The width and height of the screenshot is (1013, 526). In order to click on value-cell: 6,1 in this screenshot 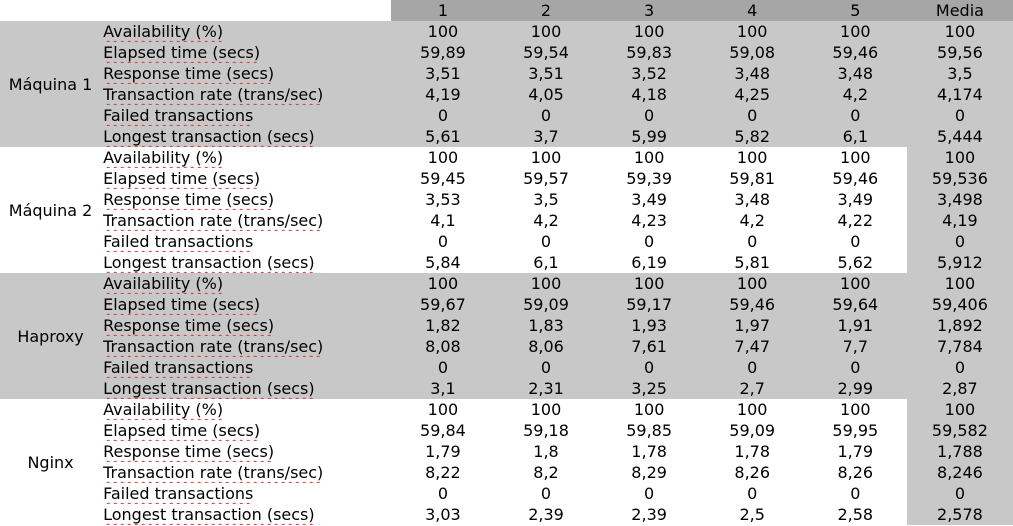, I will do `click(546, 262)`.